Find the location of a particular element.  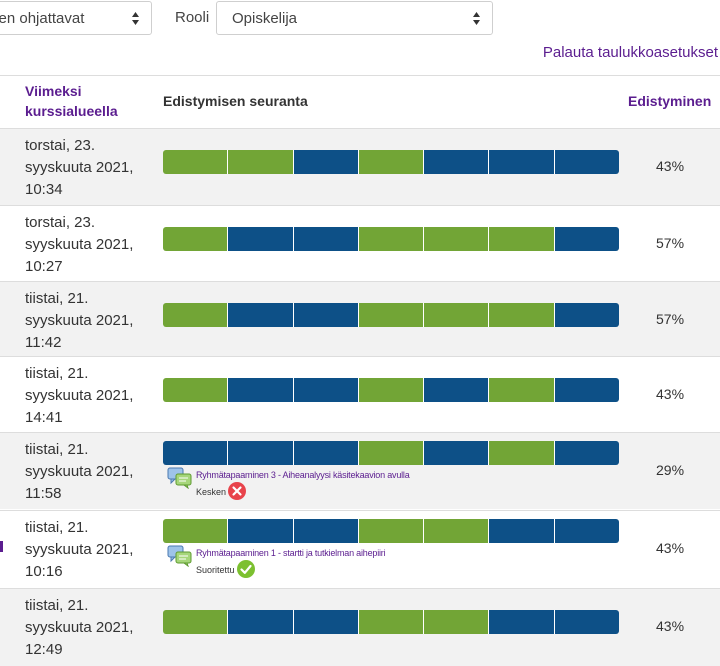

role-select: Opiskelija is located at coordinates (354, 18).